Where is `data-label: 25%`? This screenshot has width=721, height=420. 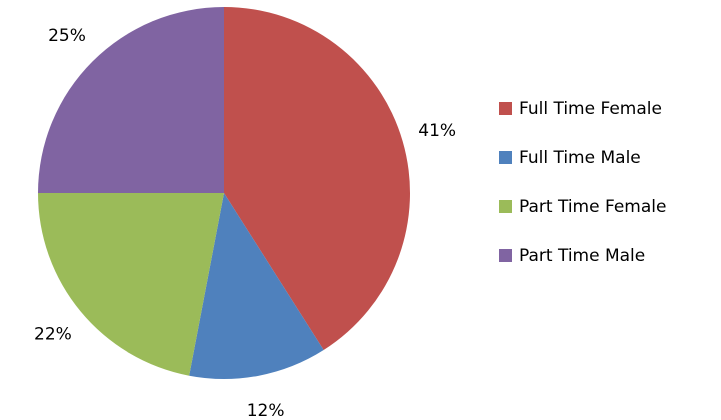
data-label: 25% is located at coordinates (67, 36).